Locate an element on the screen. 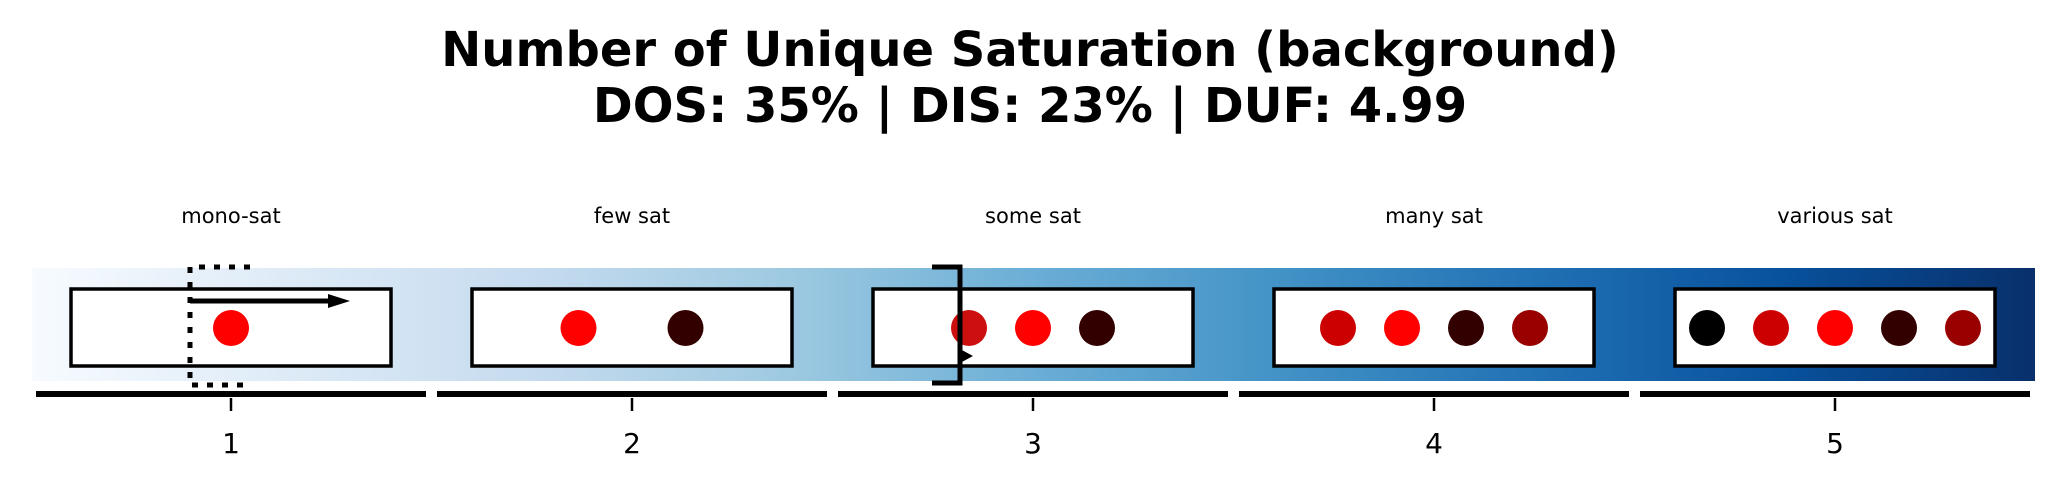  bracket-pointer-icon is located at coordinates (966, 356).